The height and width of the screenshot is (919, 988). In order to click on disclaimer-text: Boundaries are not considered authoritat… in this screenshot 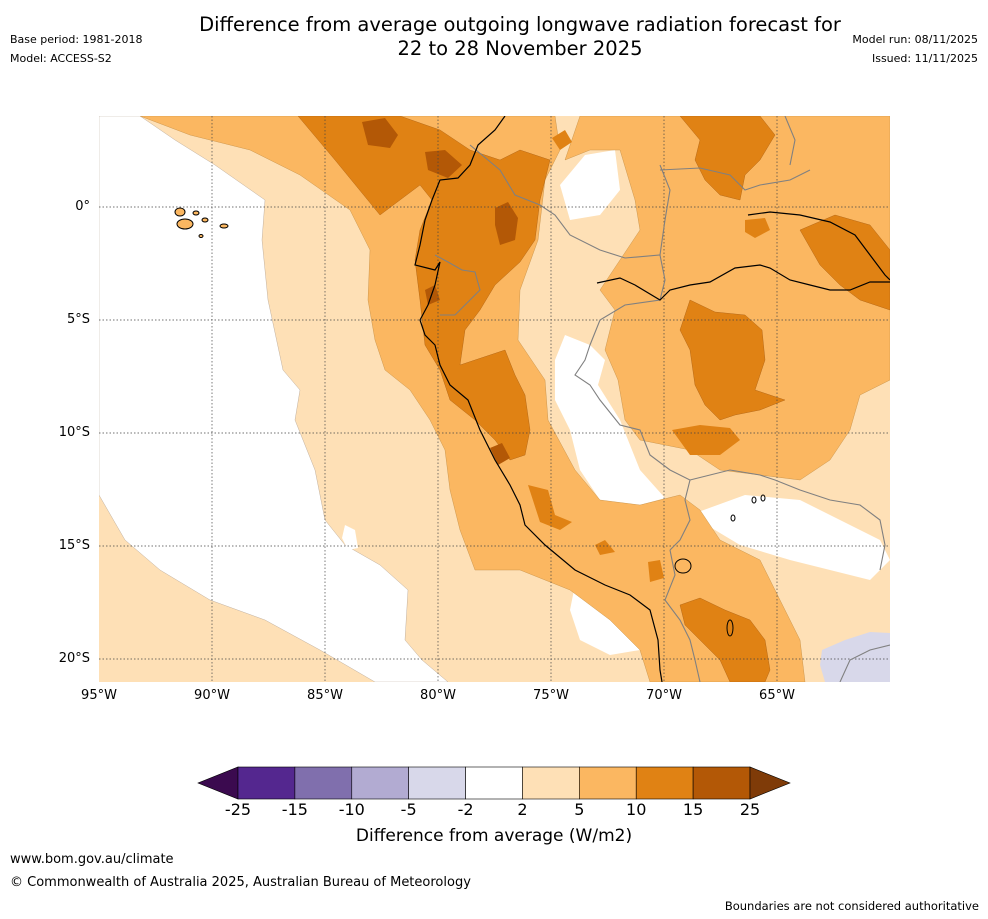, I will do `click(851, 906)`.